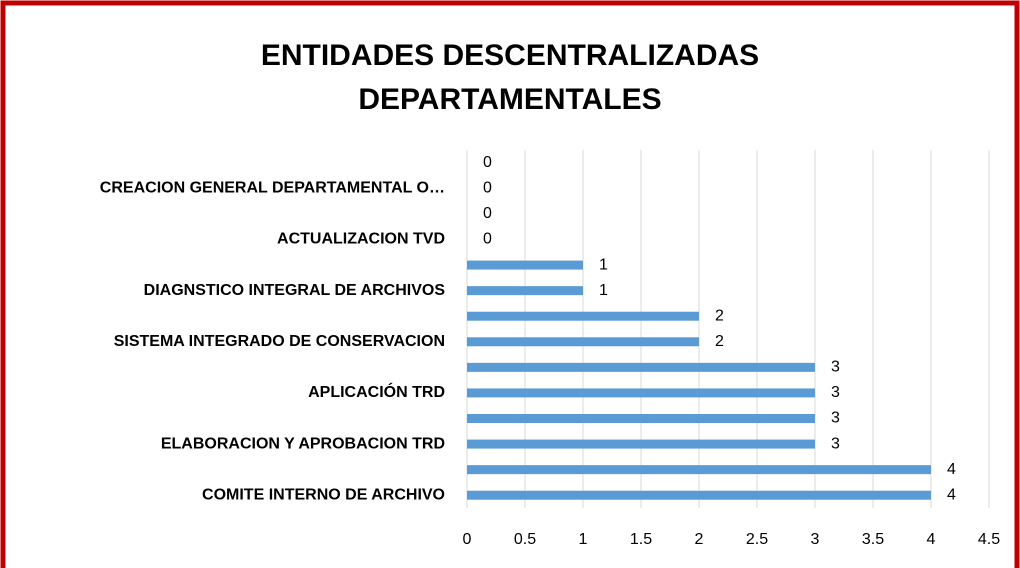 This screenshot has width=1020, height=568. What do you see at coordinates (279, 341) in the screenshot?
I see `y-tick-label: SISTEMA INTEGRADO DE CONSERVACION` at bounding box center [279, 341].